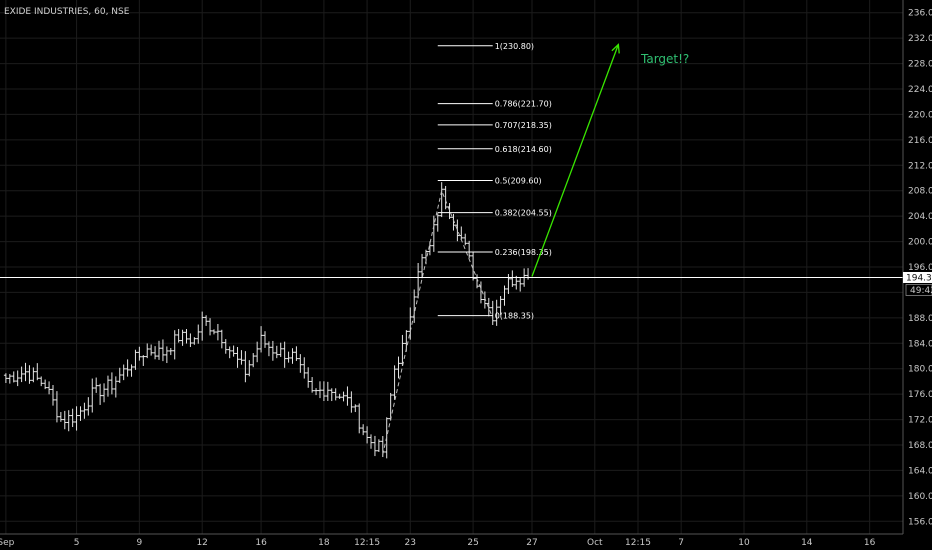  Describe the element at coordinates (920, 421) in the screenshot. I see `y-tick-label: 172.00` at that location.